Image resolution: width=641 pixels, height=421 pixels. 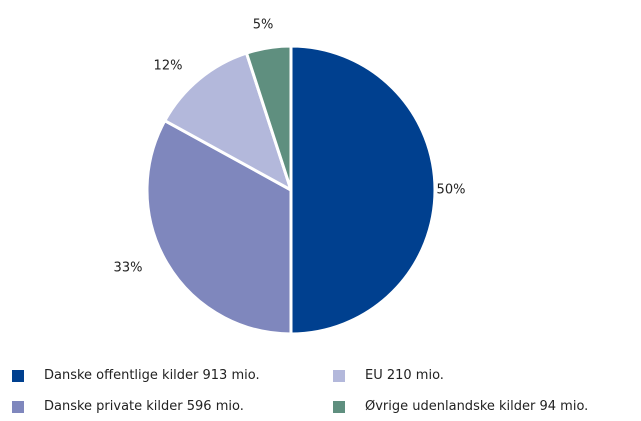 What do you see at coordinates (404, 375) in the screenshot?
I see `legend-label: EU 210 mio.` at bounding box center [404, 375].